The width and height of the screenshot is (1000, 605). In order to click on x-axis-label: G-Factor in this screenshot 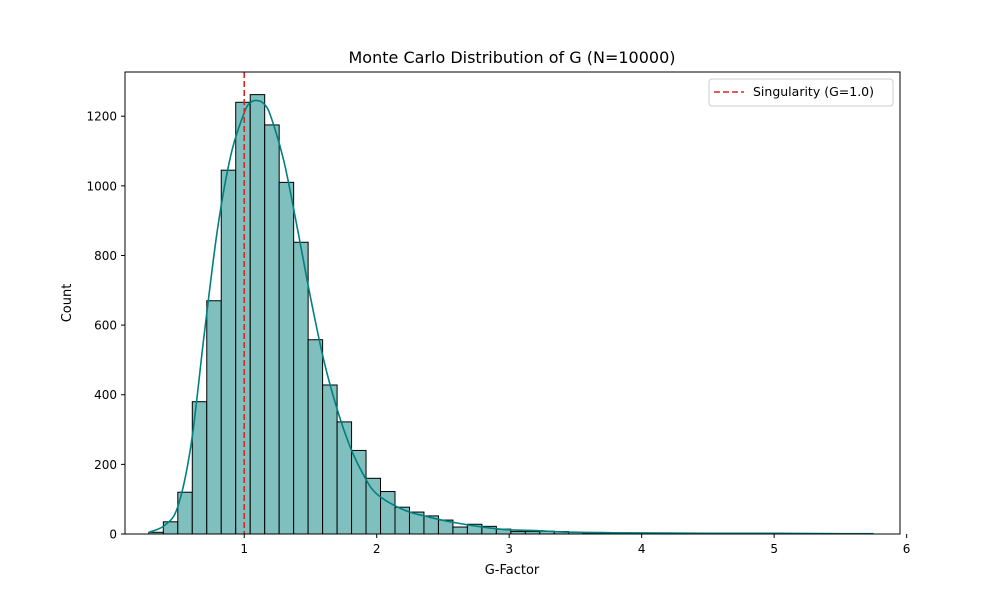, I will do `click(512, 570)`.